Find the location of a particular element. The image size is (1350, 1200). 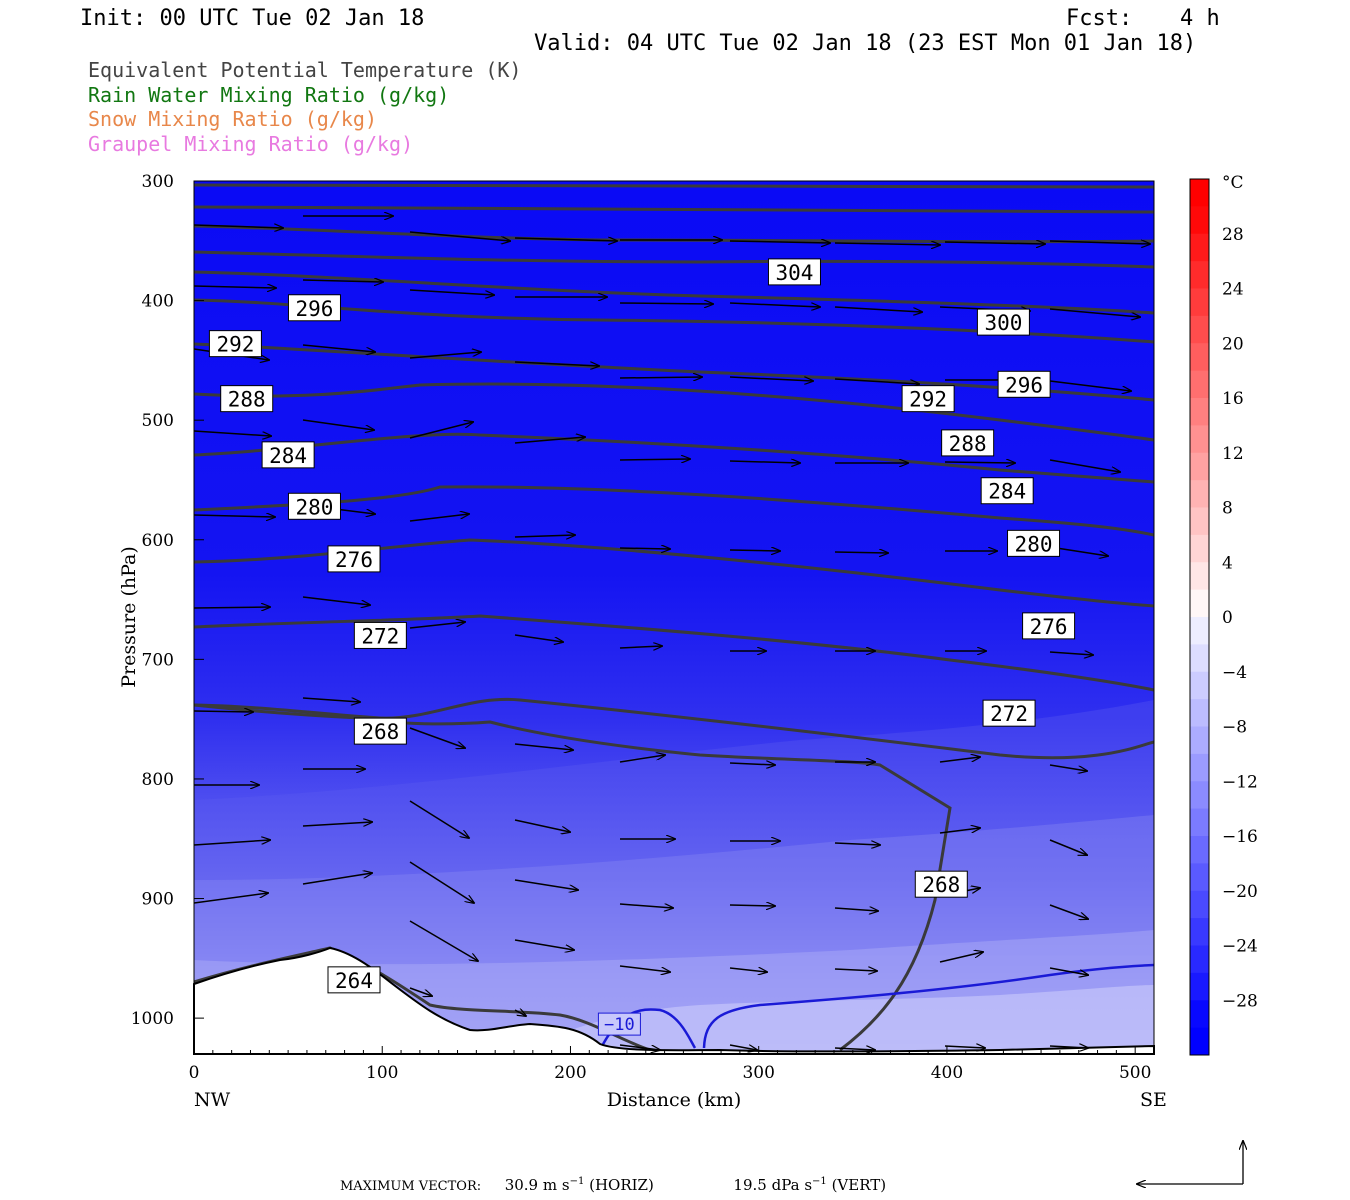

x-axis-title: Distance (km) is located at coordinates (674, 1100).